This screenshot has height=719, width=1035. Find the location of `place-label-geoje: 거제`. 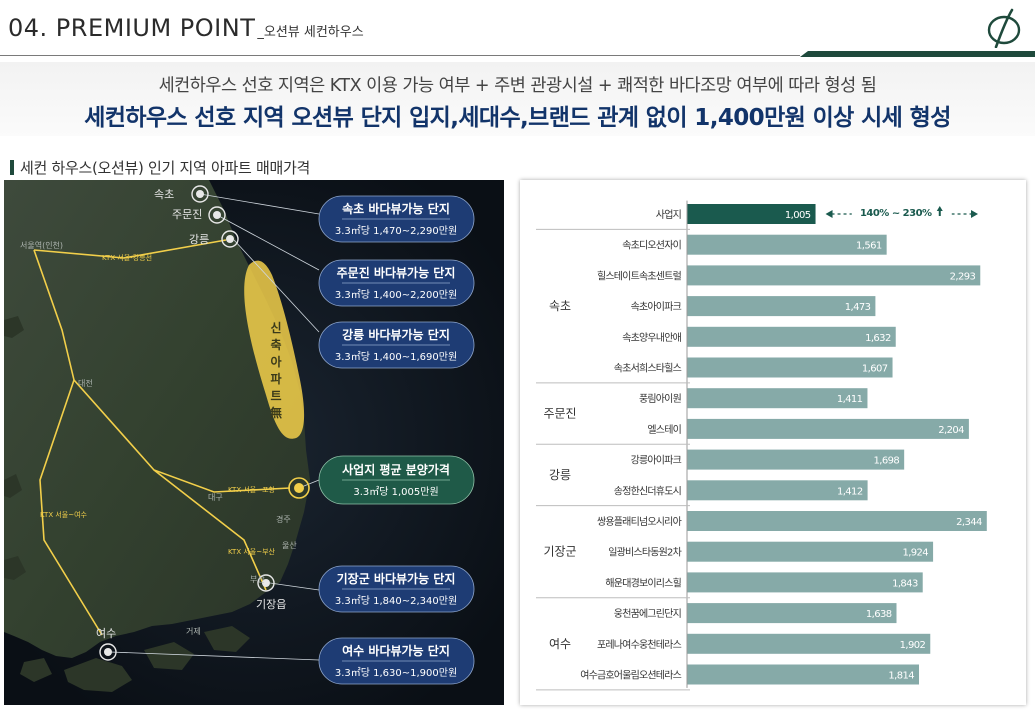

place-label-geoje: 거제 is located at coordinates (193, 631).